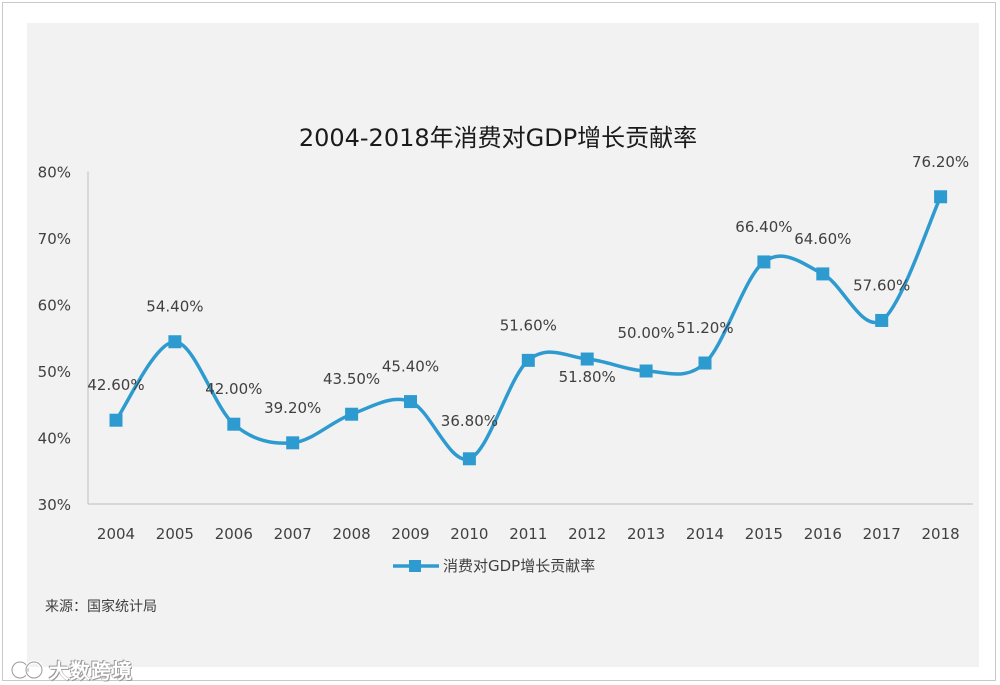 This screenshot has height=685, width=1000. What do you see at coordinates (352, 534) in the screenshot?
I see `x-tick-label: 2008` at bounding box center [352, 534].